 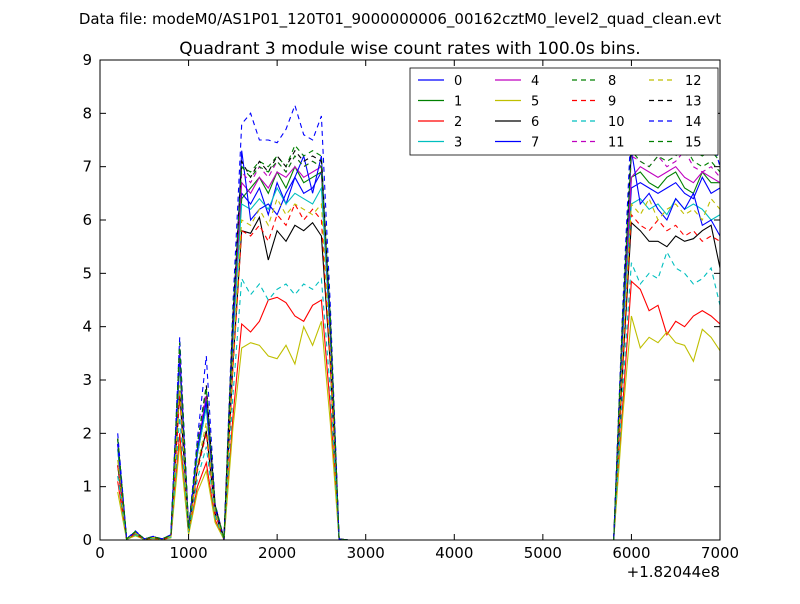 I want to click on legend-label-11: 11, so click(x=616, y=143).